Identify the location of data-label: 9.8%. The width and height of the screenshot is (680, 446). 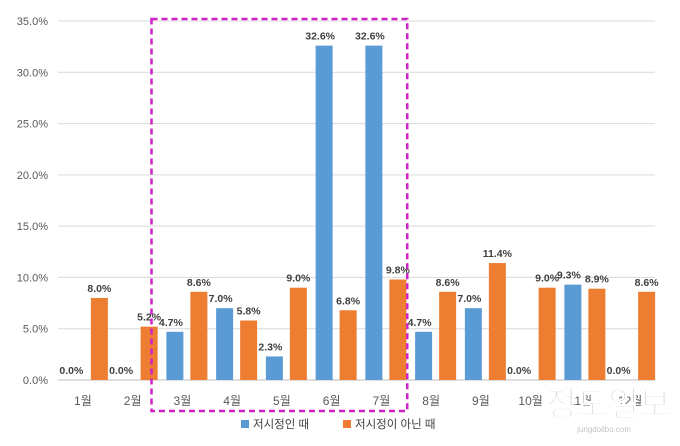
(398, 270).